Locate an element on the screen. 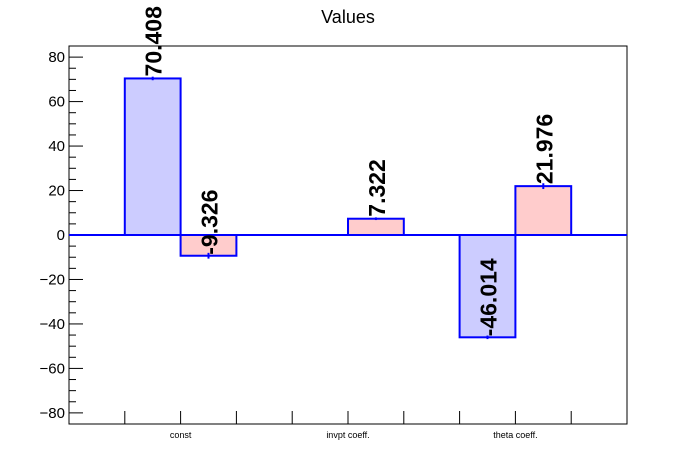 The height and width of the screenshot is (472, 696). y-tick-label: −80 is located at coordinates (52, 413).